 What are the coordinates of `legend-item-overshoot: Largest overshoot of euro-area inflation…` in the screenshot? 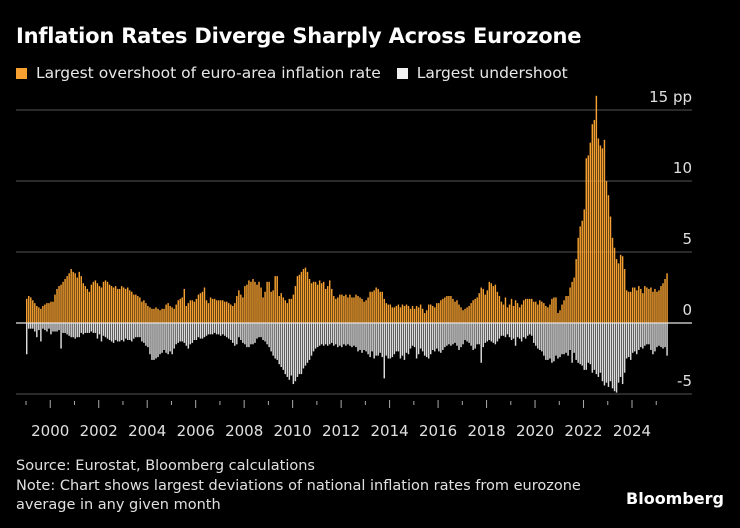 It's located at (198, 73).